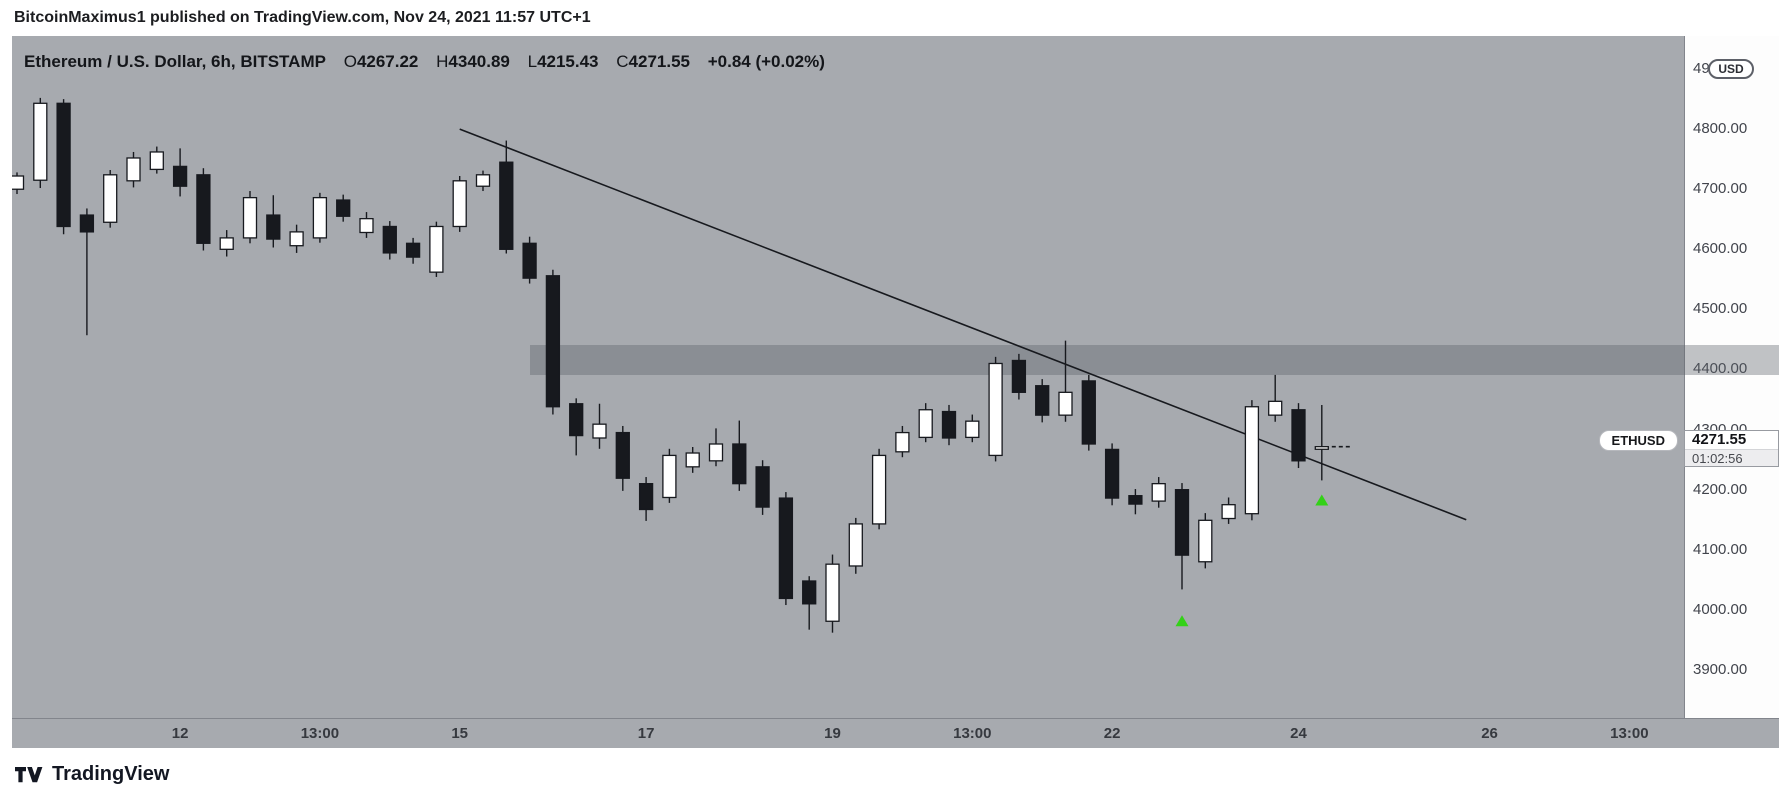 The image size is (1791, 805). Describe the element at coordinates (387, 61) in the screenshot. I see `ohlc-value: 4267.22` at that location.